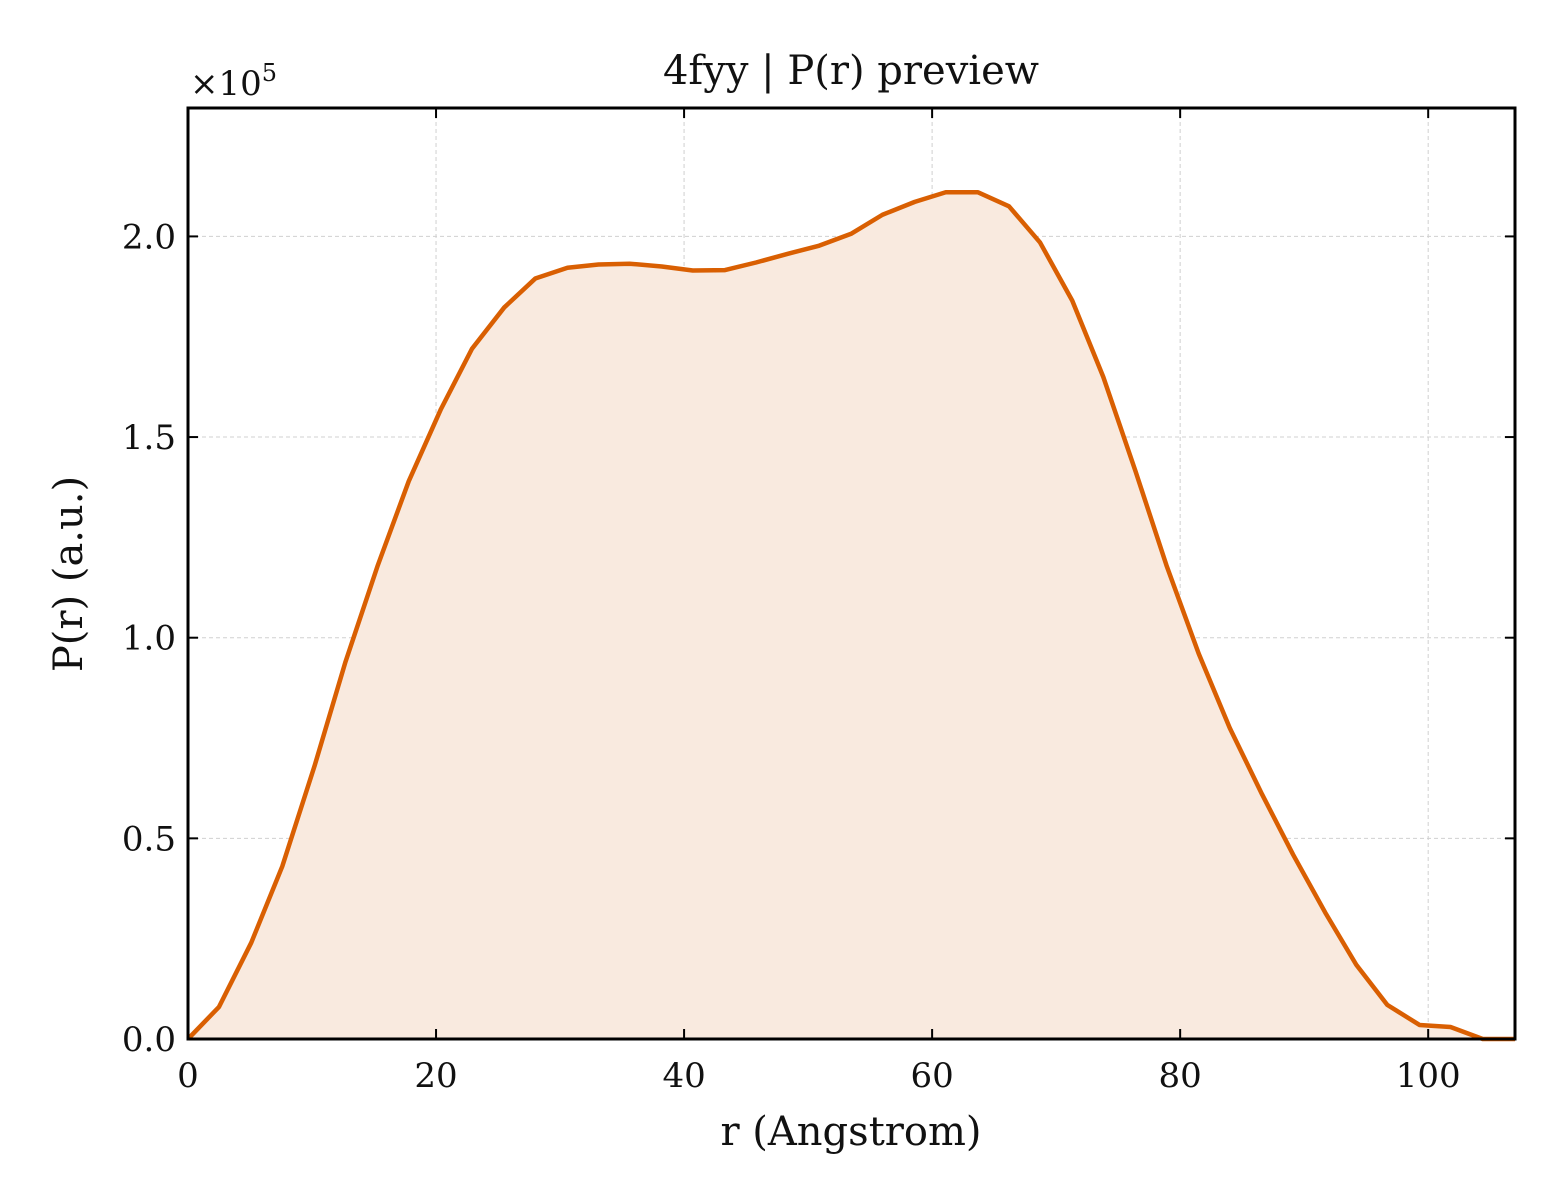 The width and height of the screenshot is (1560, 1200). I want to click on y-scale-exponent: 5, so click(269, 73).